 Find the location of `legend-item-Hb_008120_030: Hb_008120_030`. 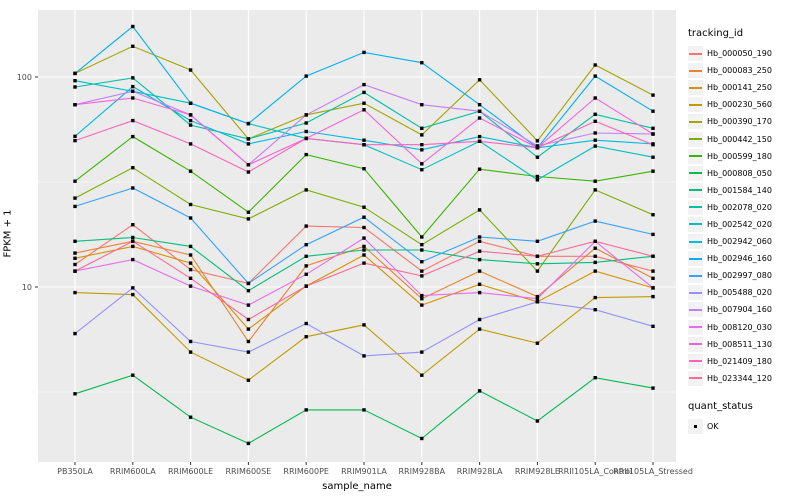

legend-item-Hb_008120_030: Hb_008120_030 is located at coordinates (744, 327).